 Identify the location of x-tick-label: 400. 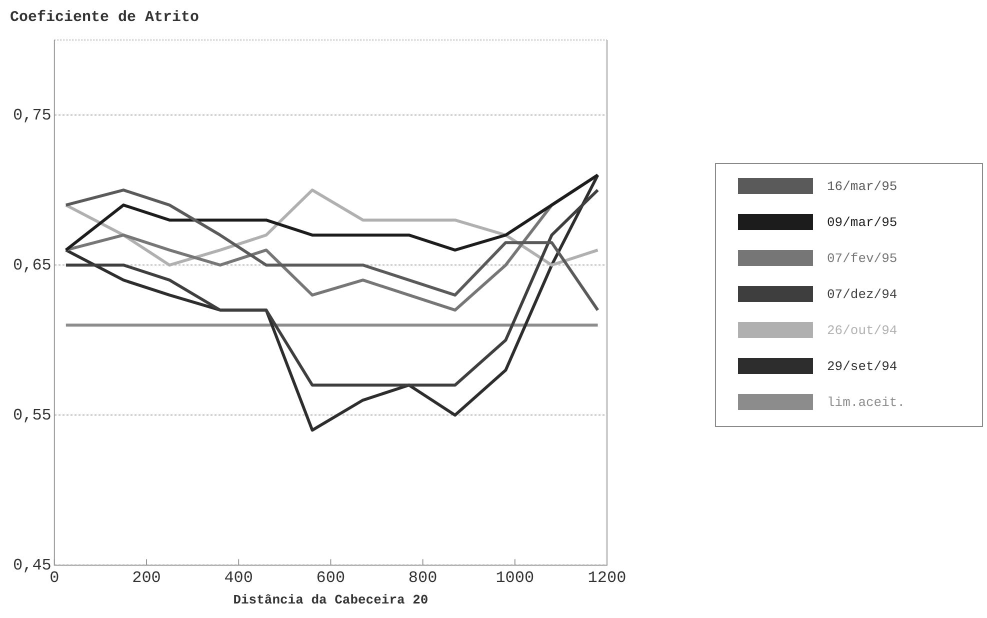
(239, 578).